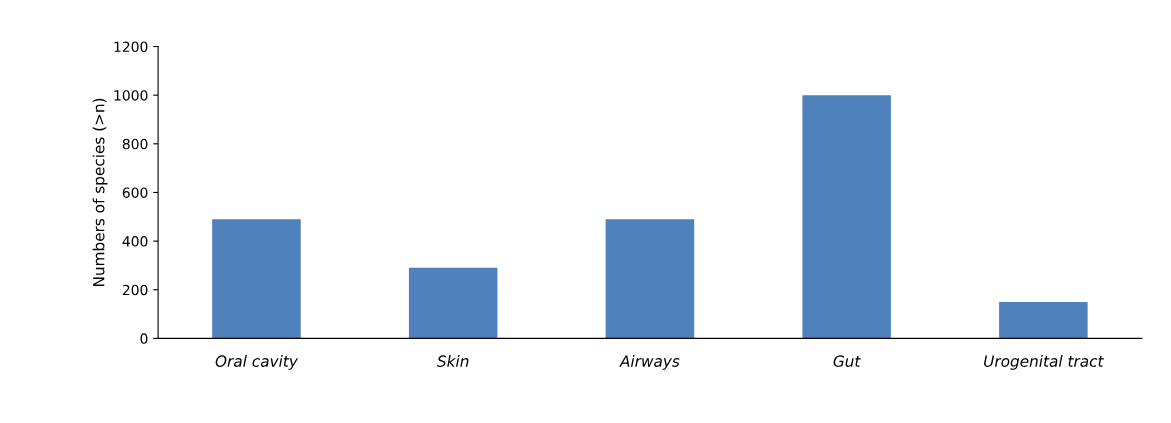  I want to click on y-tick-label: 400, so click(135, 241).